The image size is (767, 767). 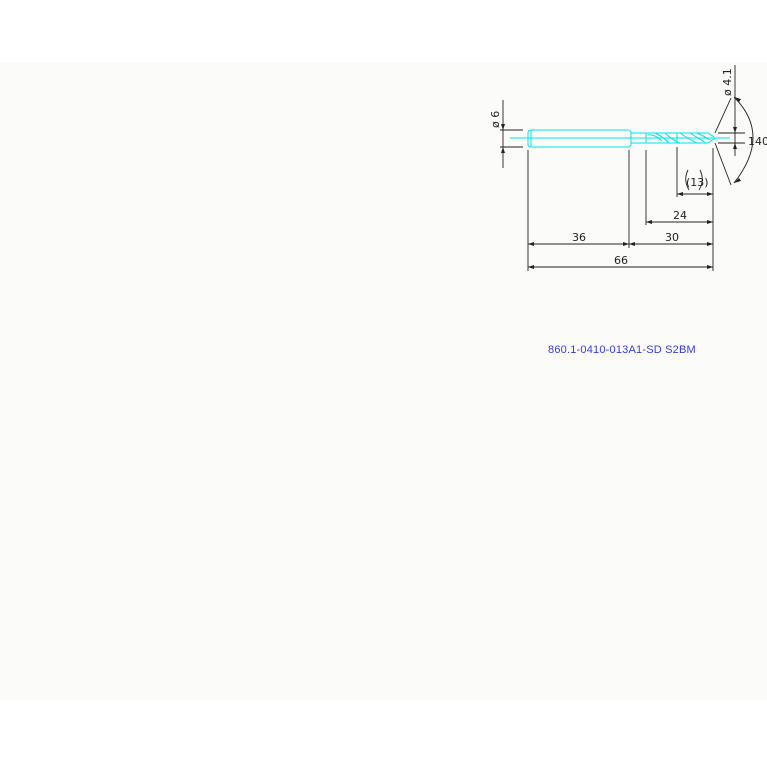 I want to click on body-length-label: 30, so click(x=672, y=237).